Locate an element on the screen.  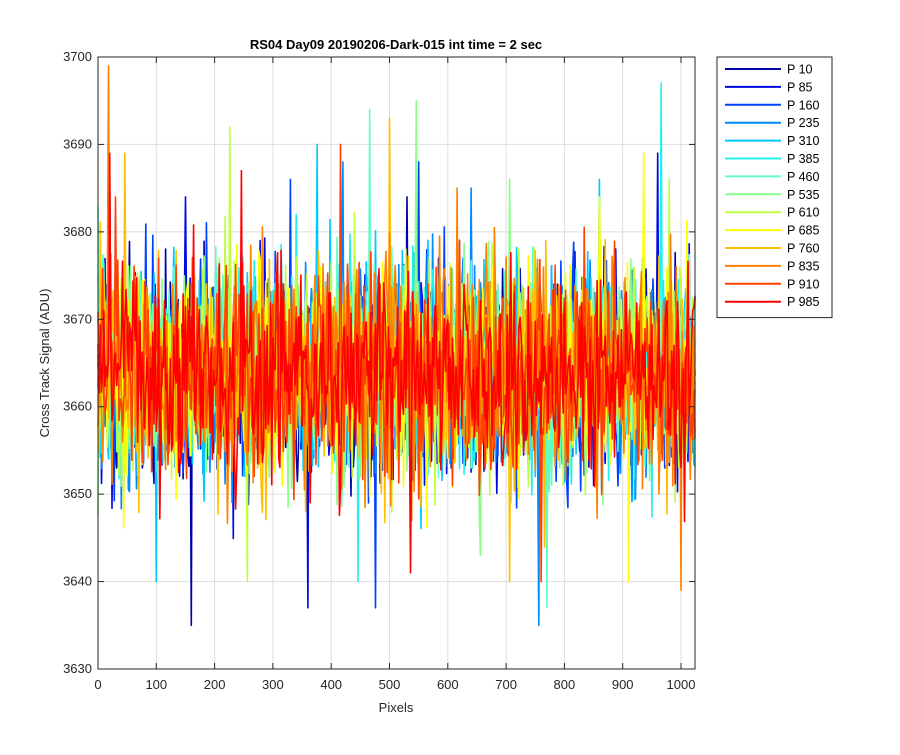
legend-label: P 610 is located at coordinates (803, 213).